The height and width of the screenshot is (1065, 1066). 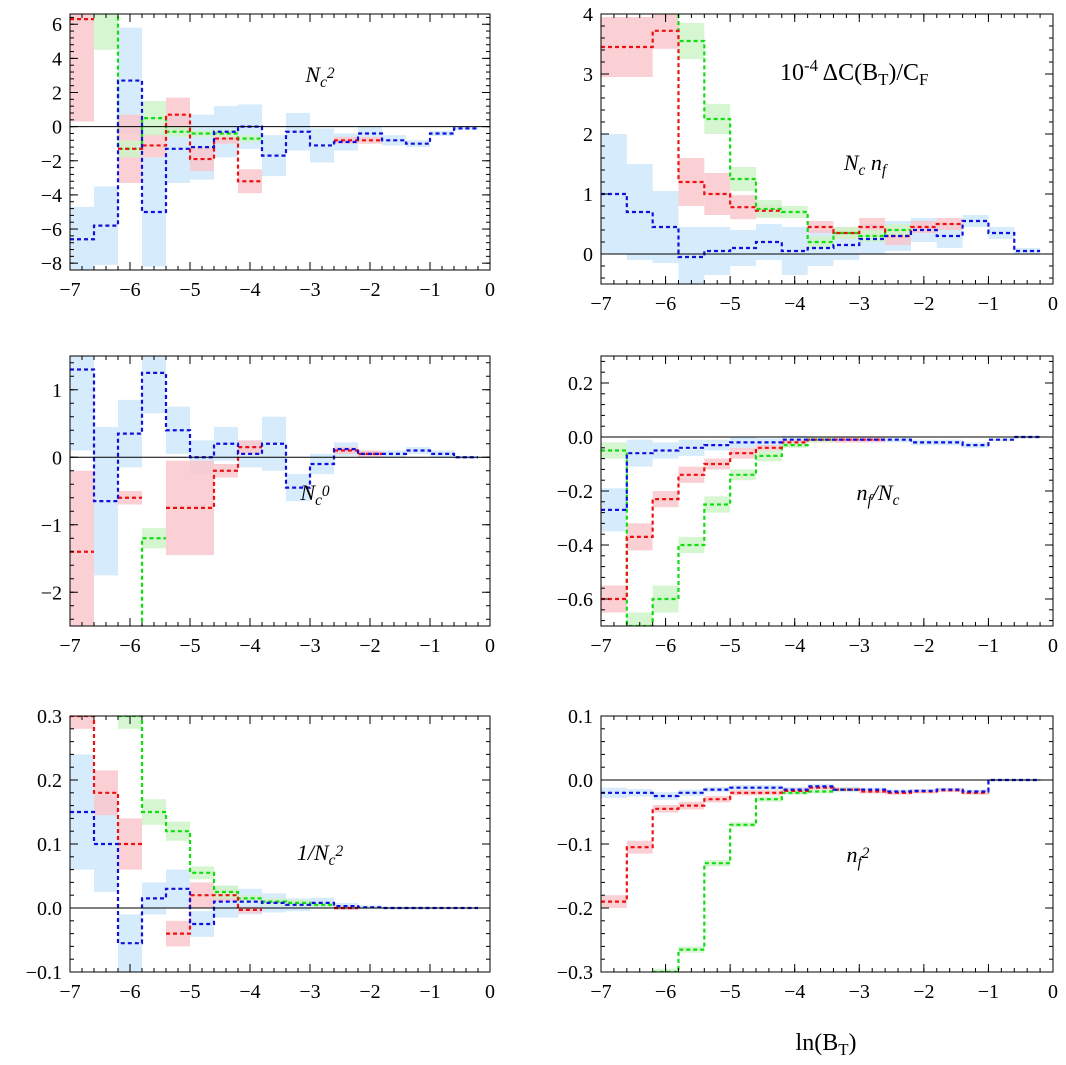 I want to click on plot-area-inv-nc2, so click(x=274, y=844).